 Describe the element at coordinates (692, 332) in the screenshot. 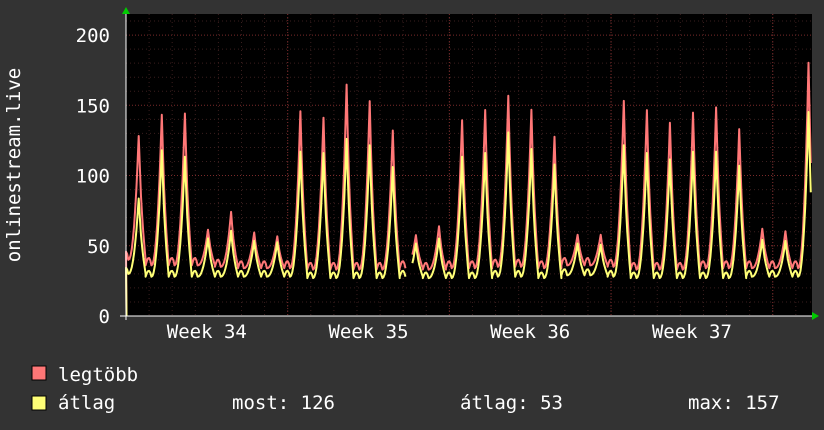

I see `x-tick-label: Week 37` at that location.